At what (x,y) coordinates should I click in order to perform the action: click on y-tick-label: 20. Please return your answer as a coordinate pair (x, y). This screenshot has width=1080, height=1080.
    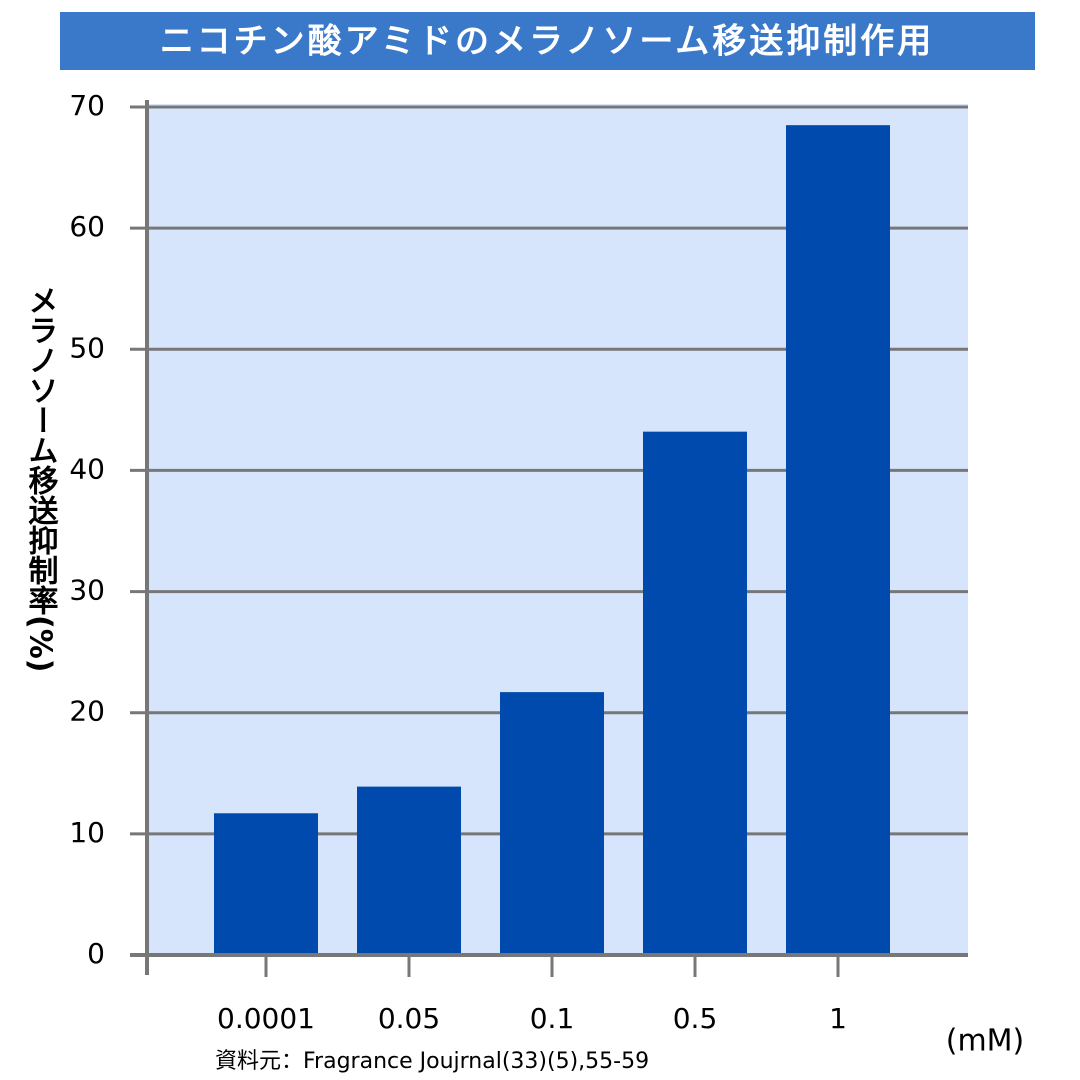
    Looking at the image, I should click on (87, 711).